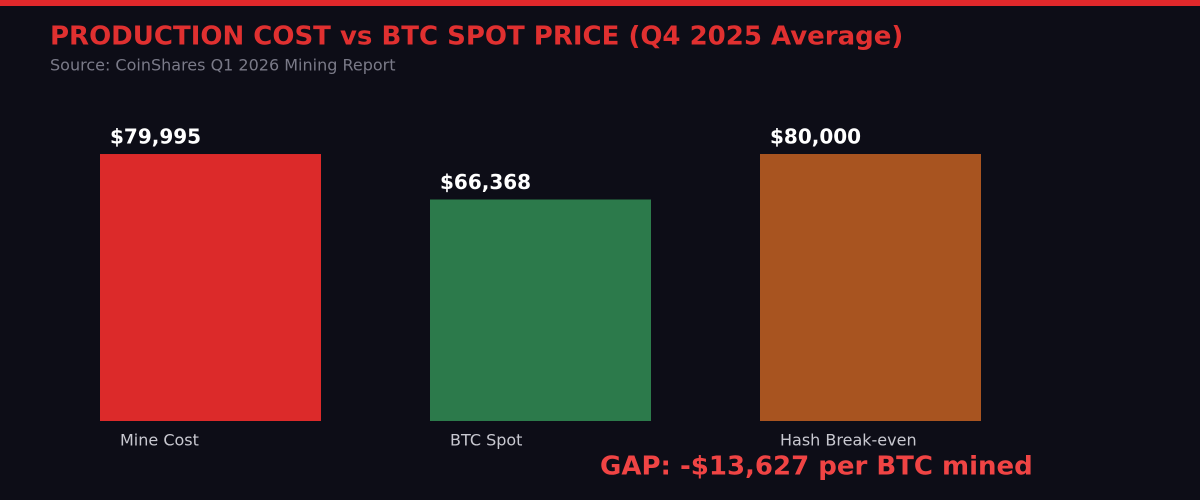 This screenshot has width=1200, height=500. I want to click on x-tick-label: Hash Break-even, so click(848, 440).